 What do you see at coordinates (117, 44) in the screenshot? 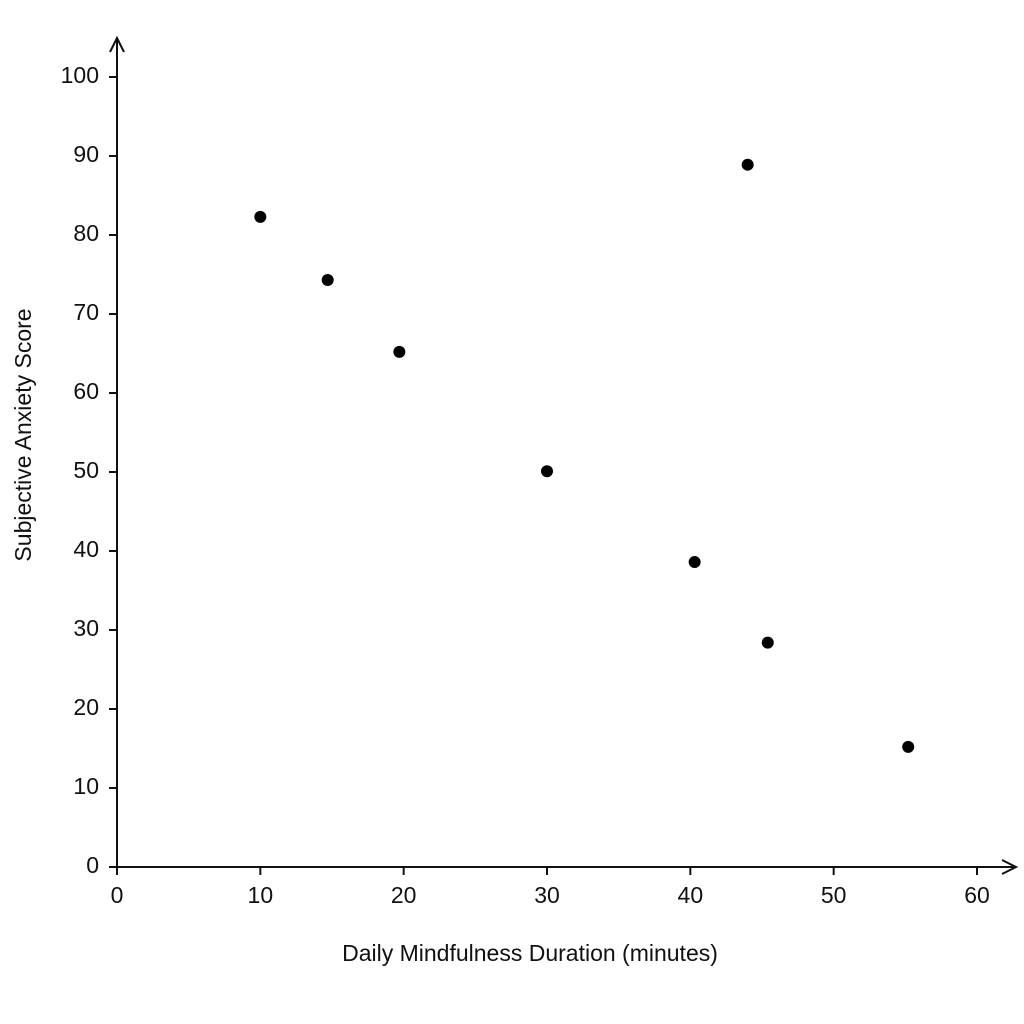
I see `y-axis-arrow` at bounding box center [117, 44].